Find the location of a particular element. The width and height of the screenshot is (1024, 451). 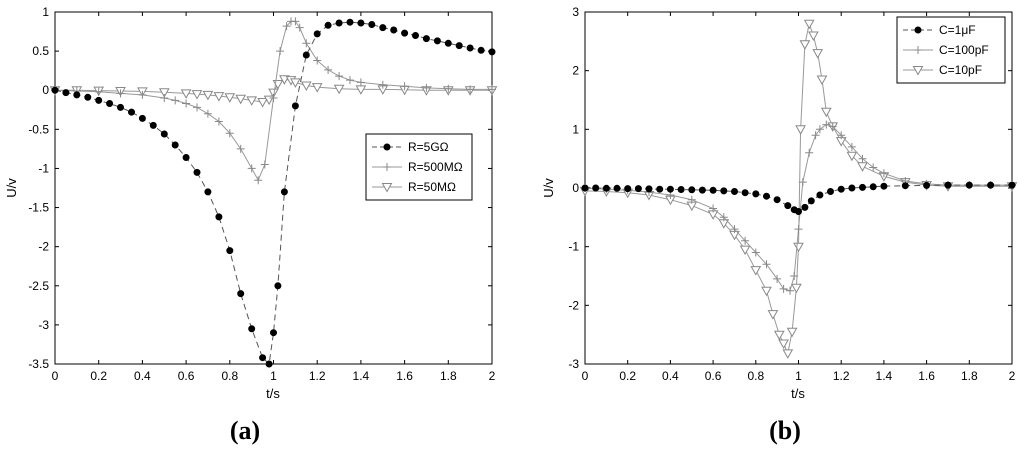

x-tick-label: 1 is located at coordinates (273, 376).